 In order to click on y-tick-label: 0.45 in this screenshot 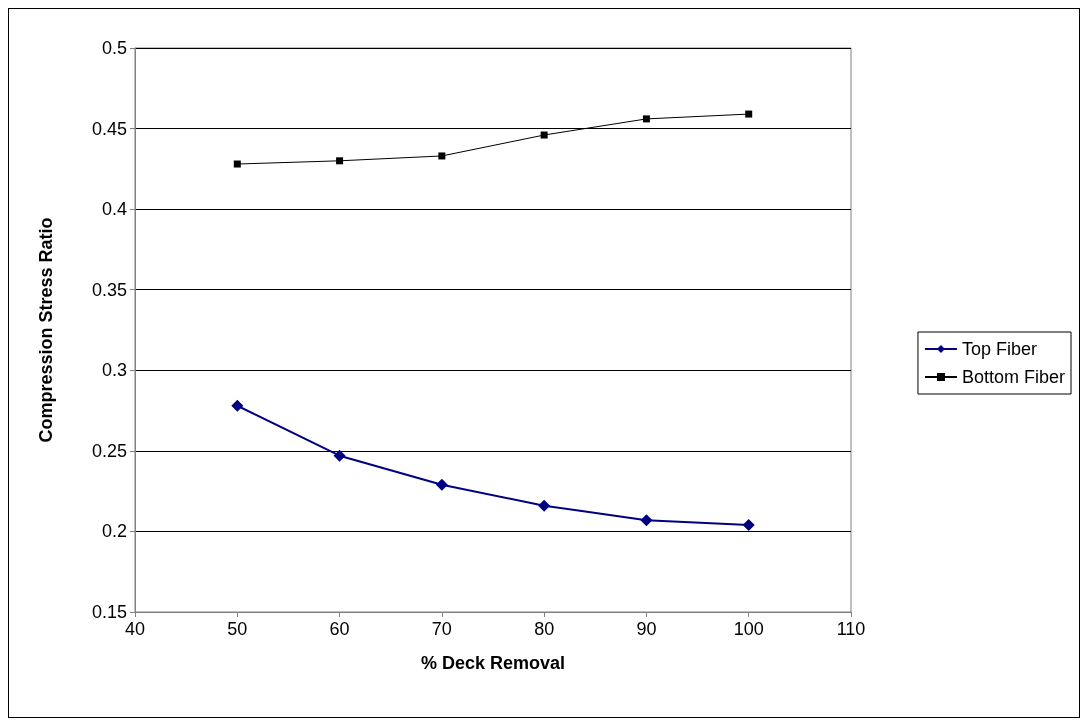, I will do `click(109, 128)`.